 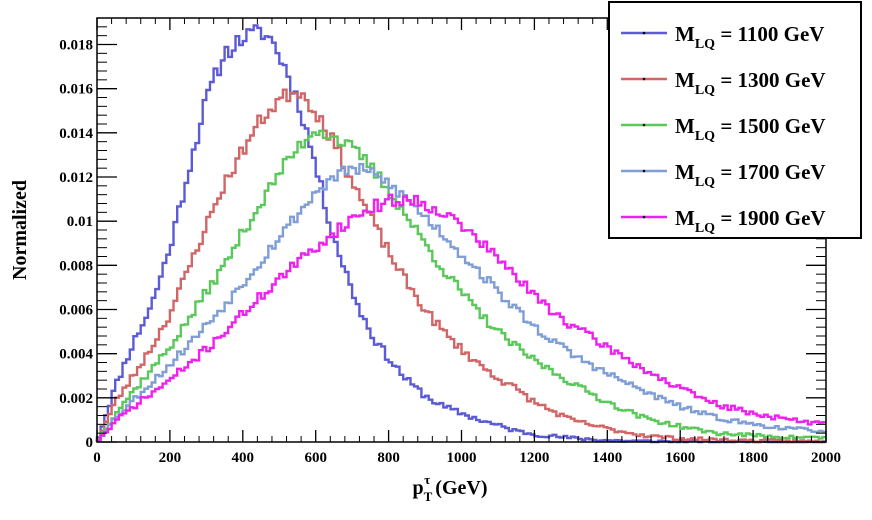 What do you see at coordinates (76, 178) in the screenshot?
I see `y-tick-label: 0.012` at bounding box center [76, 178].